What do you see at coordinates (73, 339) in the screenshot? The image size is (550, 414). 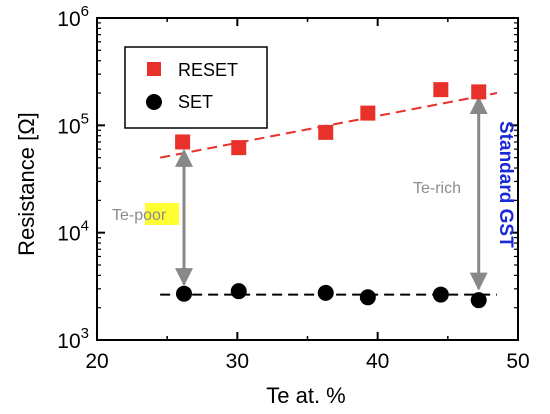 I see `y-tick-label: 10³` at bounding box center [73, 339].